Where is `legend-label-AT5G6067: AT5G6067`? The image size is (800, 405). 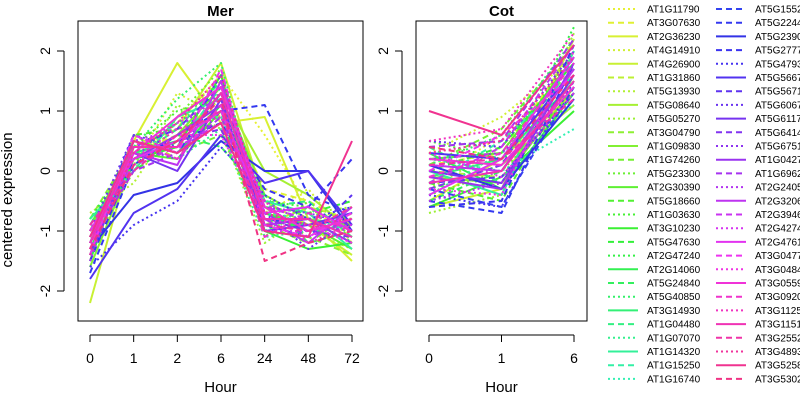 legend-label-AT5G6067: AT5G6067 is located at coordinates (777, 105).